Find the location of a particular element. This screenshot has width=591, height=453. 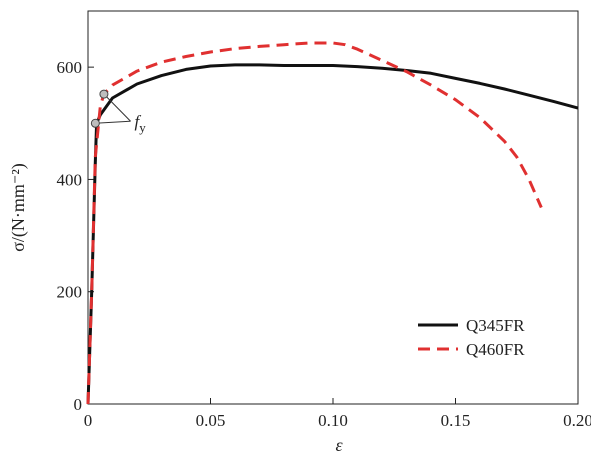

x-tick-label: 0.15 is located at coordinates (456, 420).